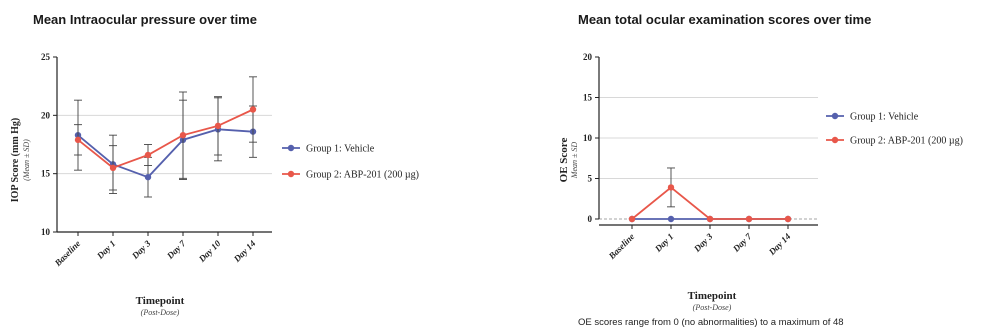 This screenshot has width=988, height=336. I want to click on iop-x-tick-label-0: Baseline, so click(67, 253).